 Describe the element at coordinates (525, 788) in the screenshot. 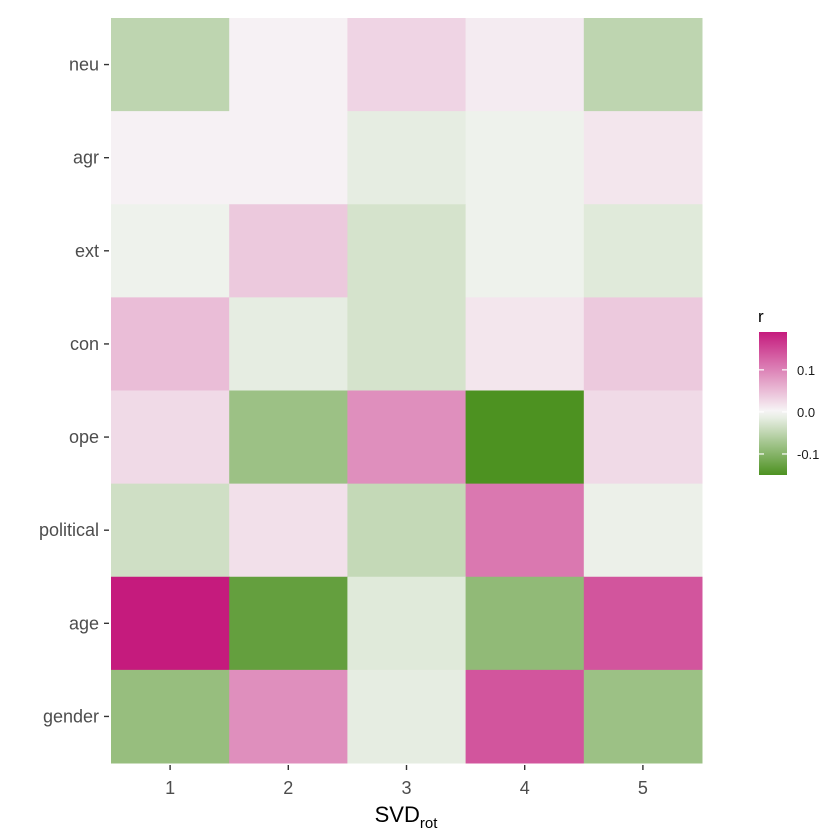

I see `x-tick-label-4: 4` at that location.